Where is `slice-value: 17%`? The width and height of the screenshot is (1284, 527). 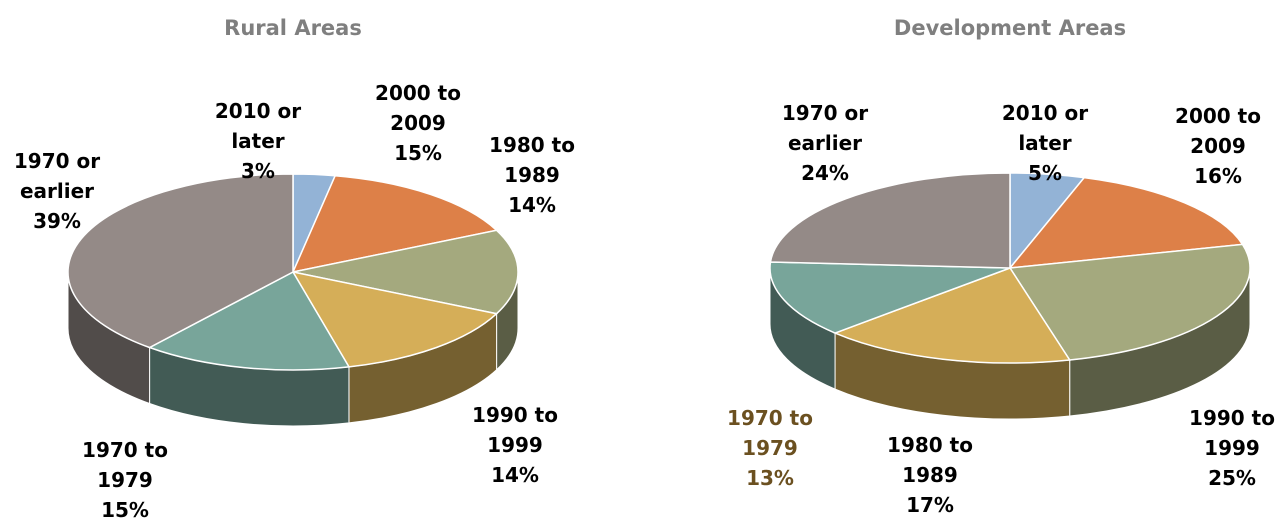
slice-value: 17% is located at coordinates (930, 505).